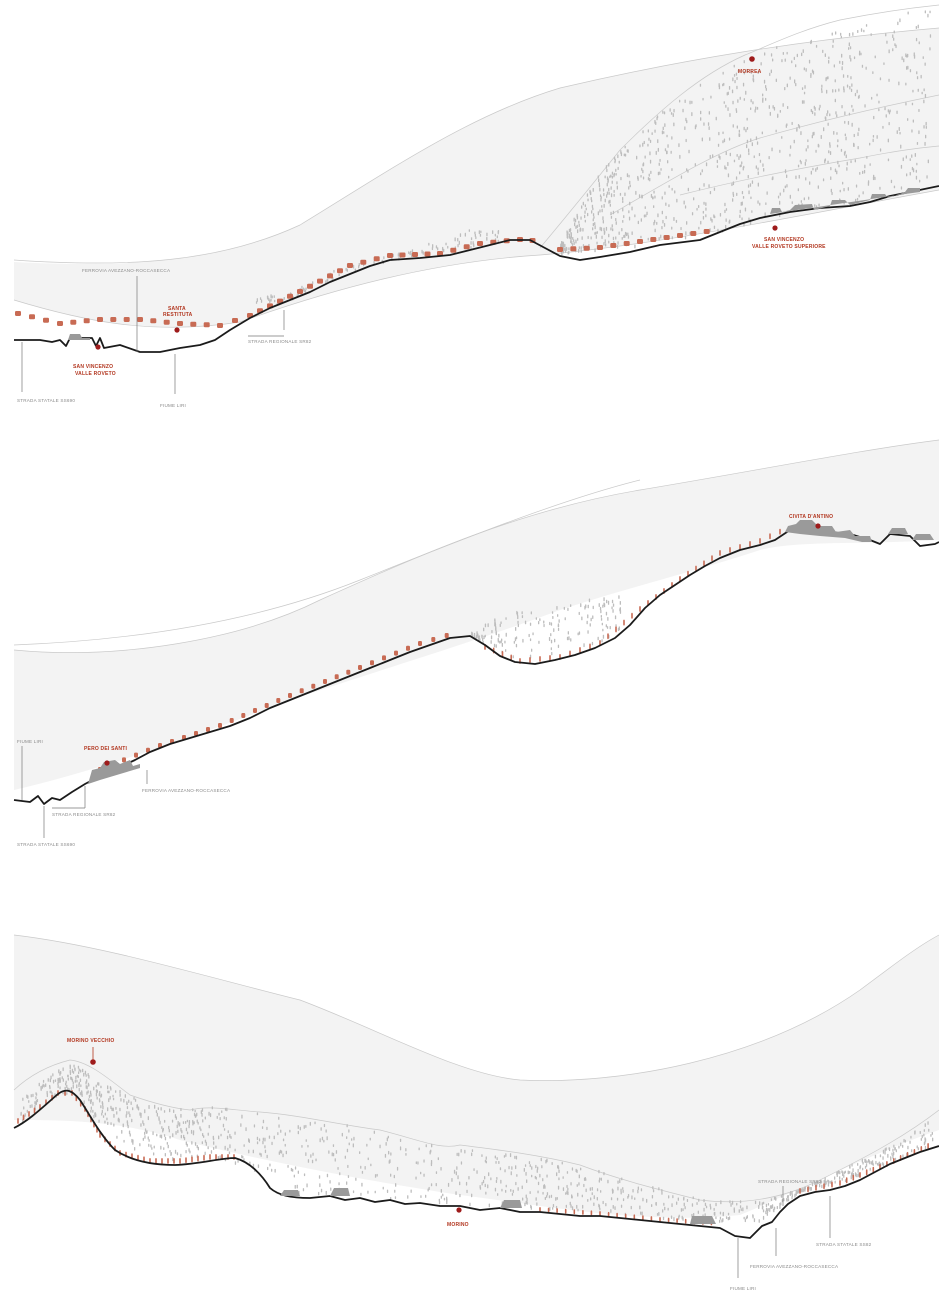 This screenshot has height=1292, width=939. What do you see at coordinates (360, 667) in the screenshot?
I see `house-mark` at bounding box center [360, 667].